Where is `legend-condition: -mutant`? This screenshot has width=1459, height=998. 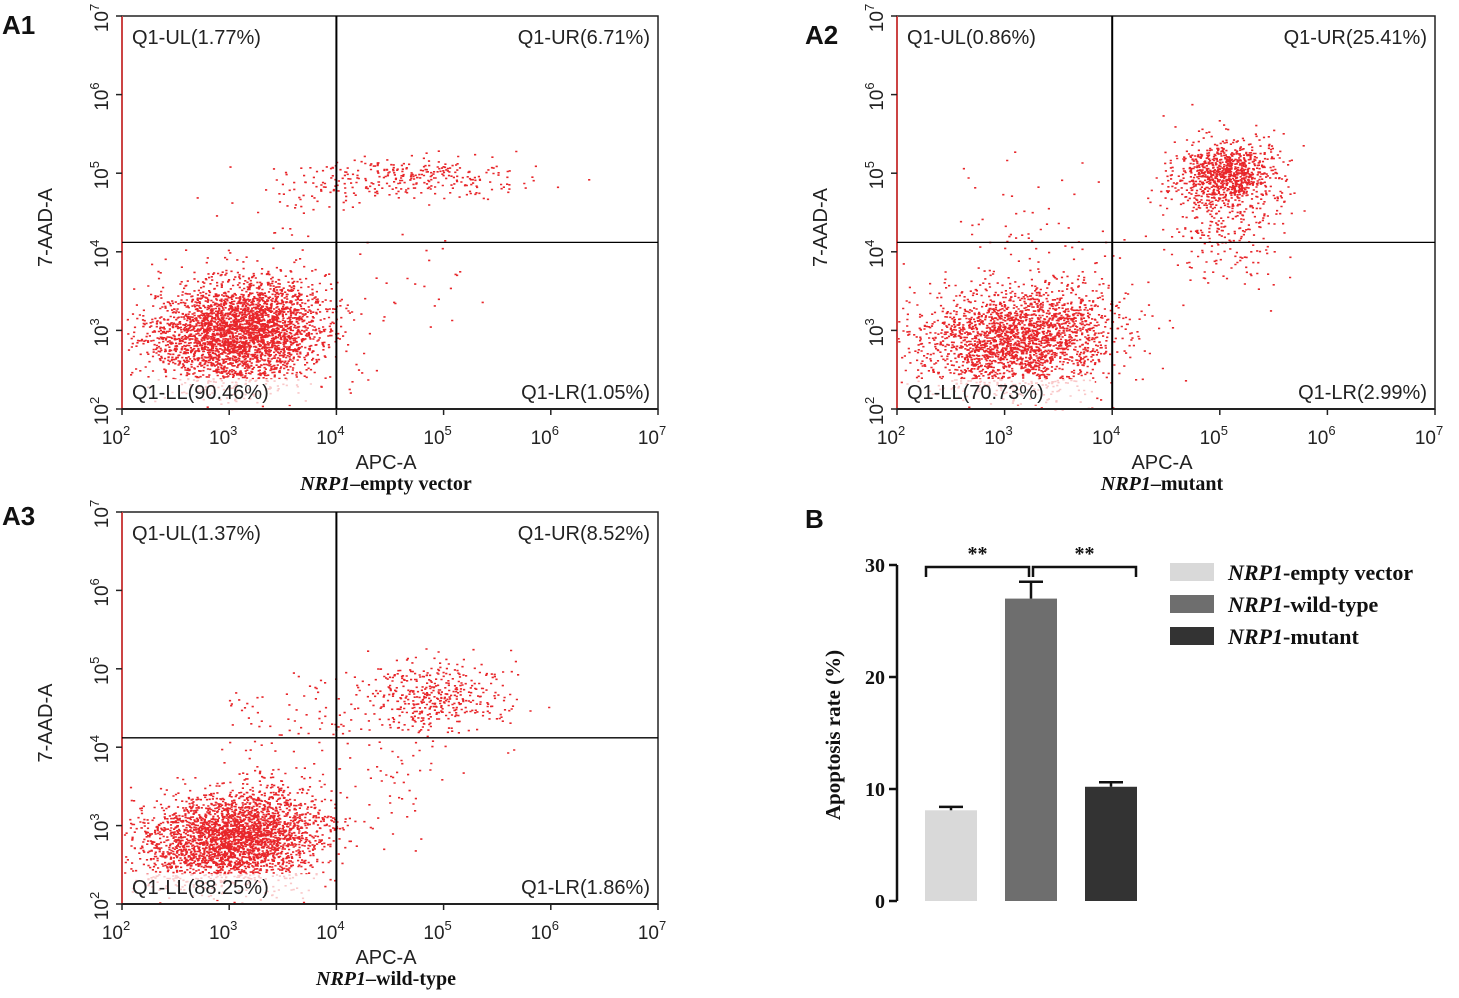
legend-condition: -mutant is located at coordinates (1321, 636).